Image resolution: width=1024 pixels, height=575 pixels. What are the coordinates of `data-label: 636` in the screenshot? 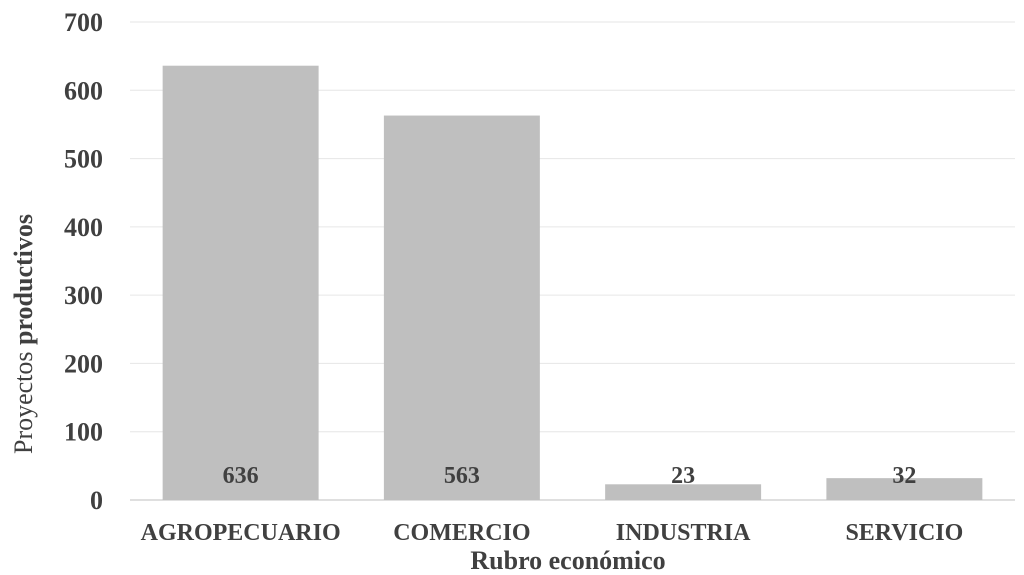 It's located at (241, 476).